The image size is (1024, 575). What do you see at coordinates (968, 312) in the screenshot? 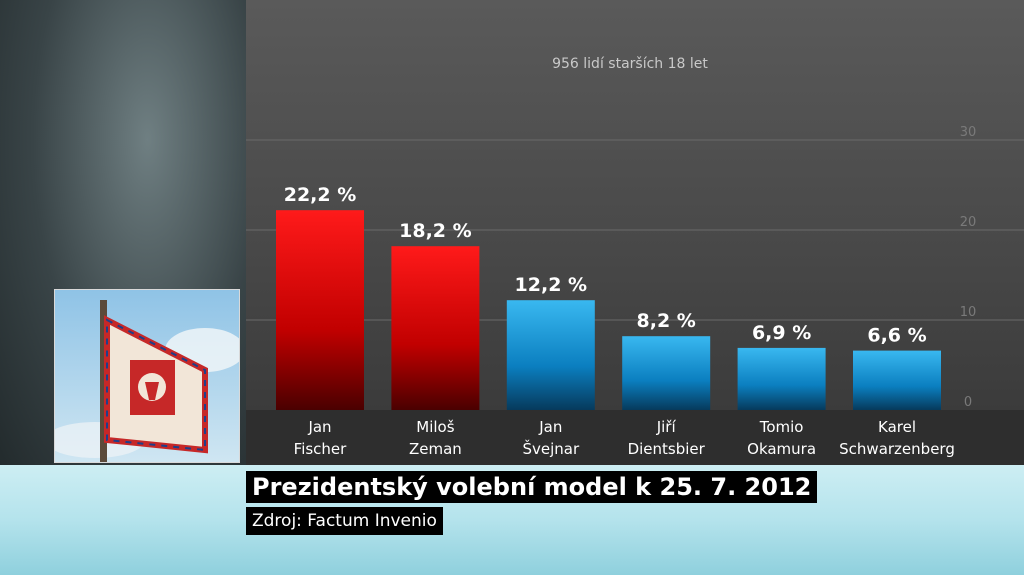
I see `y-tick-label: 10` at bounding box center [968, 312].